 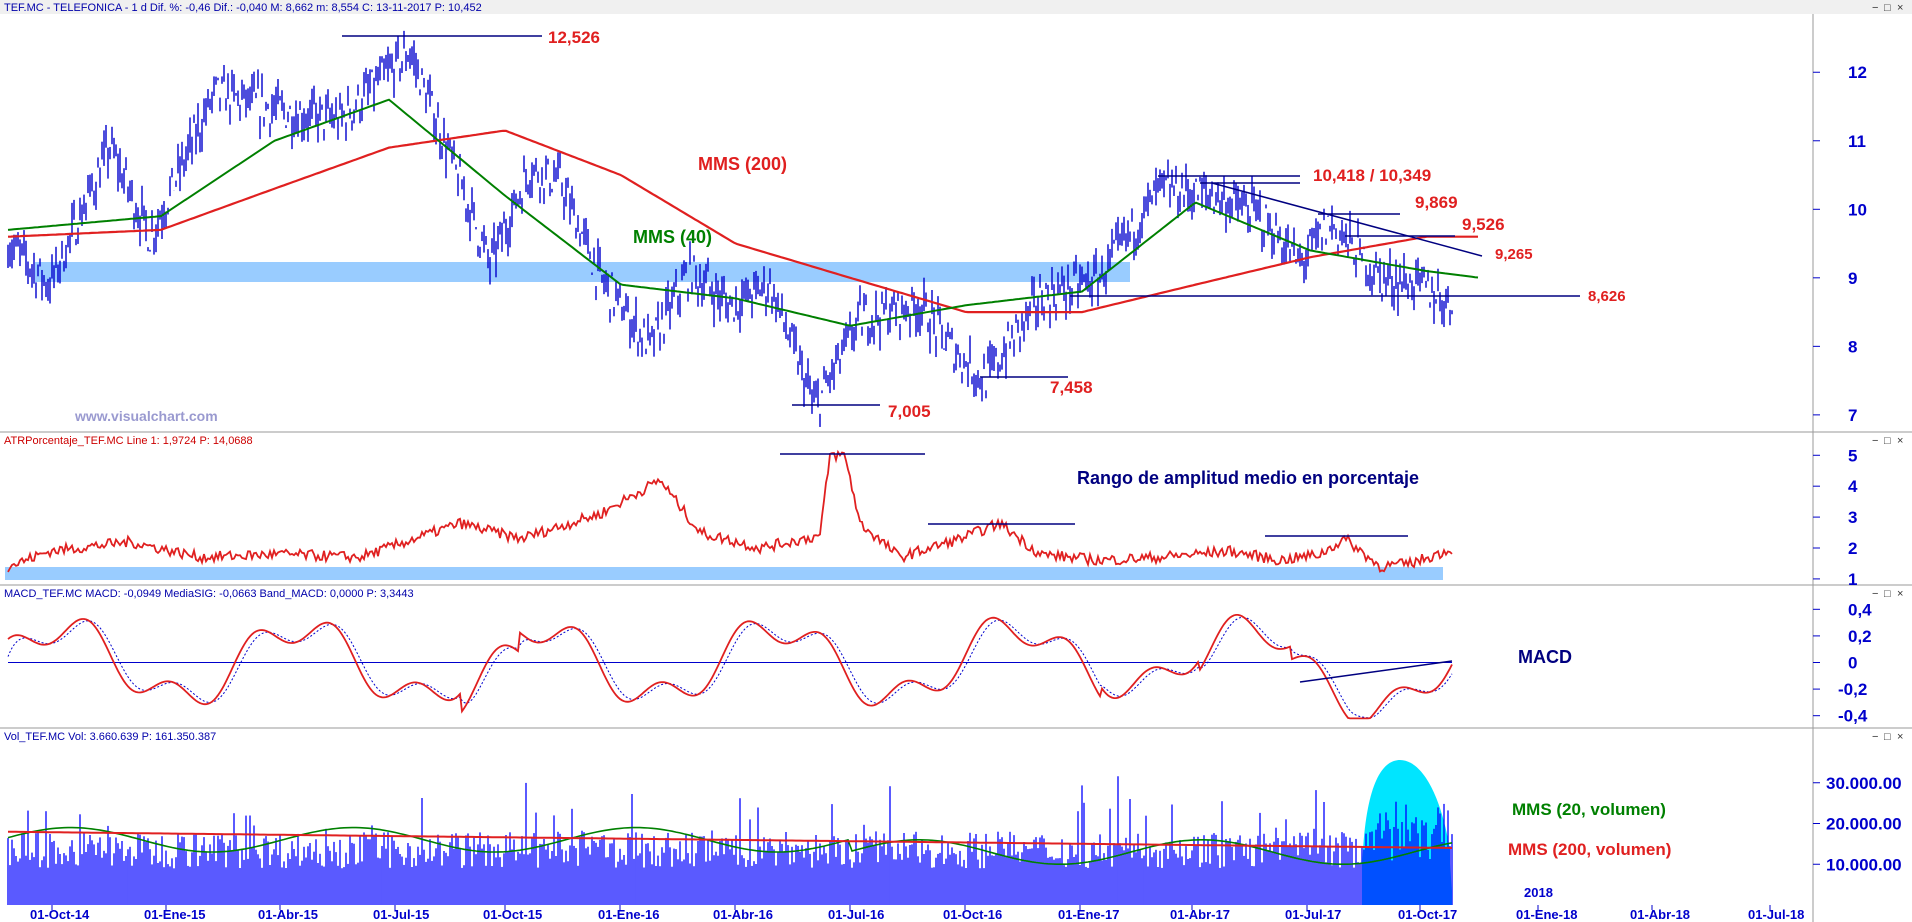 I want to click on price-tick-label: 9, so click(x=1852, y=278).